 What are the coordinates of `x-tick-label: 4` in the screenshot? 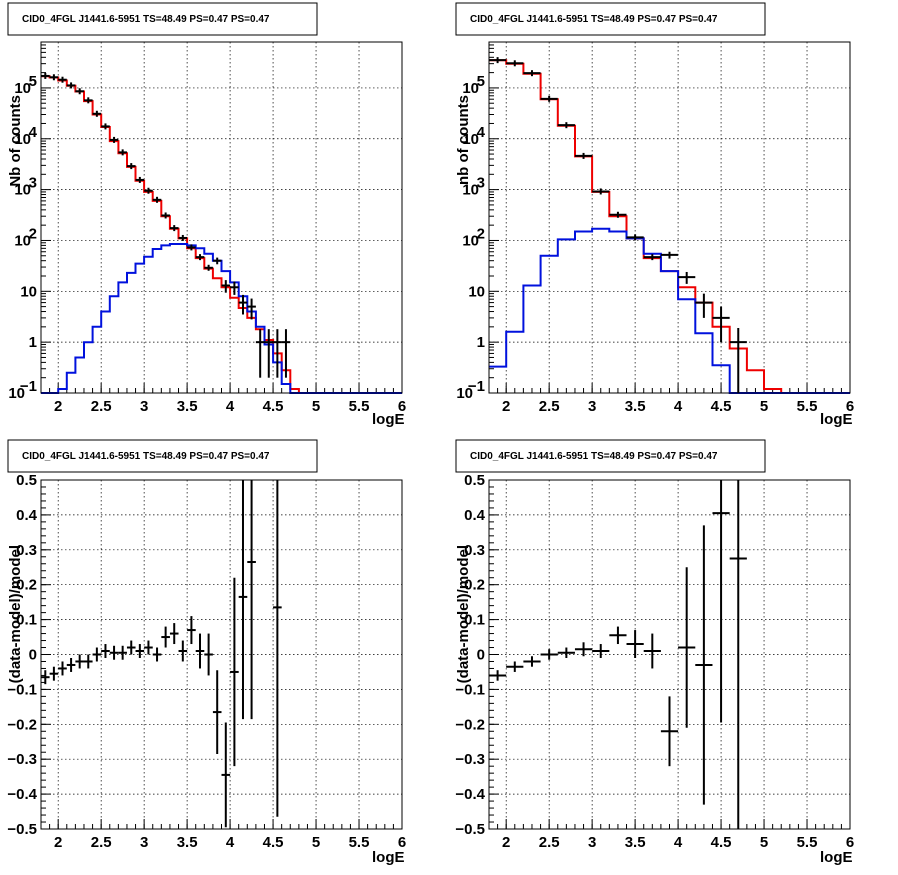 It's located at (678, 842).